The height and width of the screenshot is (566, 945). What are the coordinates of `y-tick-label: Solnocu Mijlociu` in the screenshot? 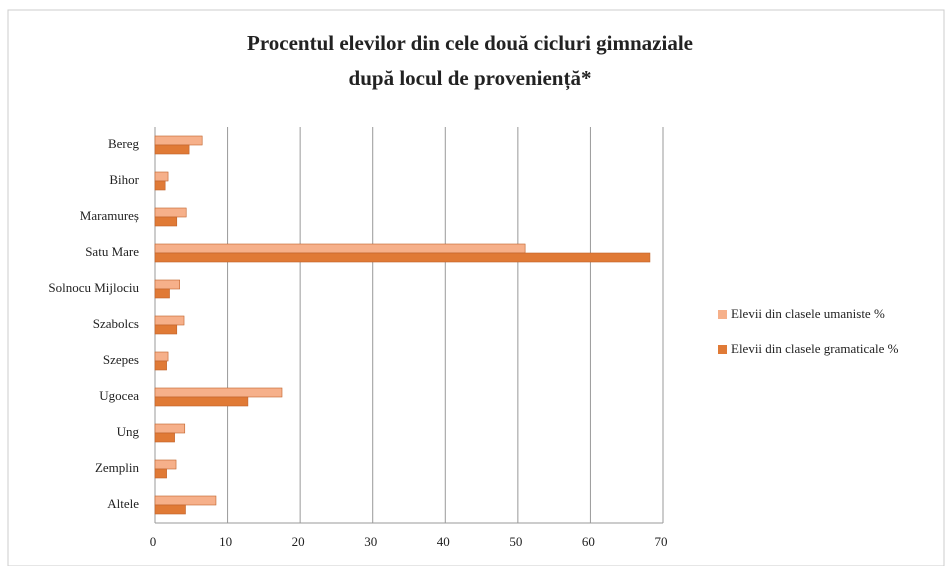 It's located at (93, 287).